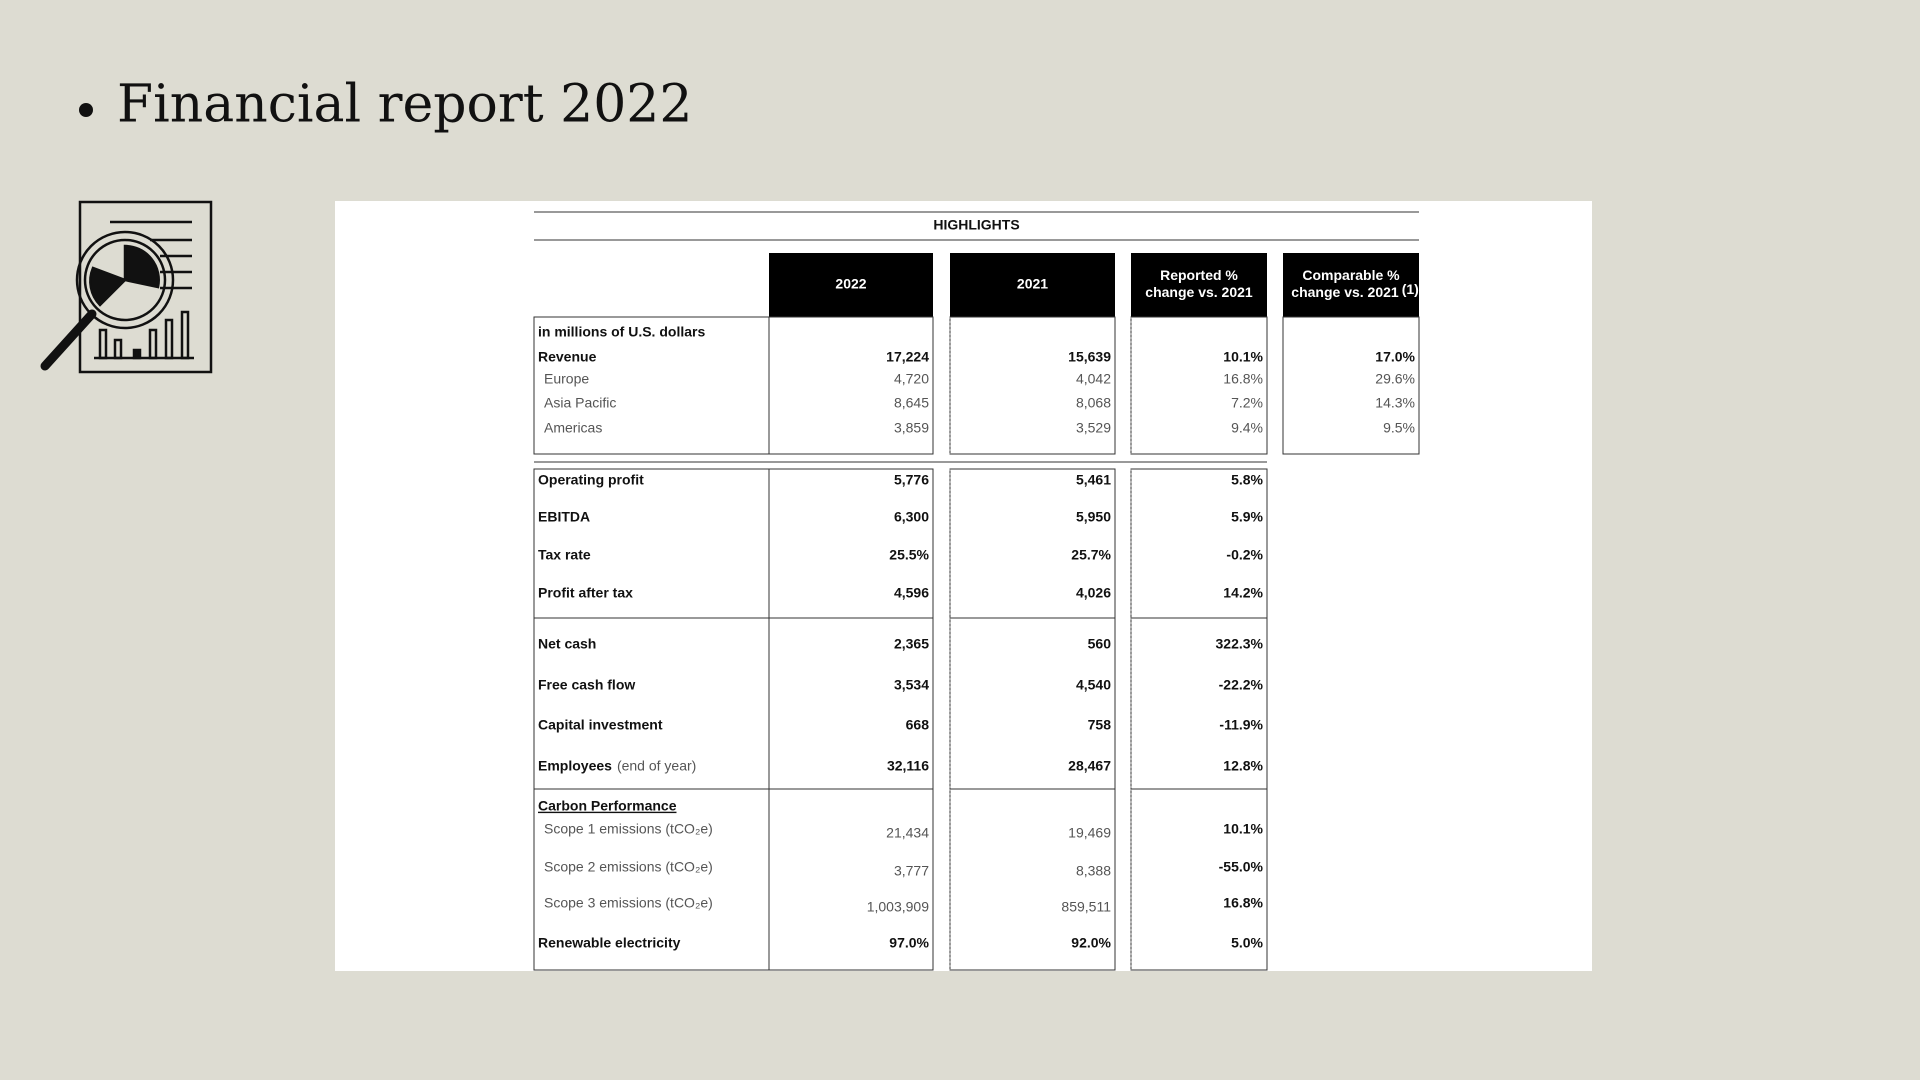 The width and height of the screenshot is (1920, 1080). I want to click on cell-value: 6,300, so click(911, 517).